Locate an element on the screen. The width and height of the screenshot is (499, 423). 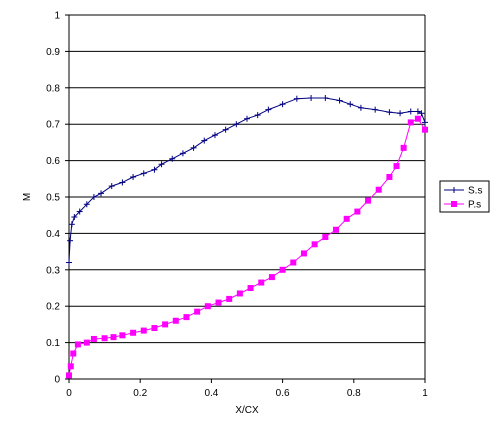
y-tick-label: 0 is located at coordinates (57, 380).